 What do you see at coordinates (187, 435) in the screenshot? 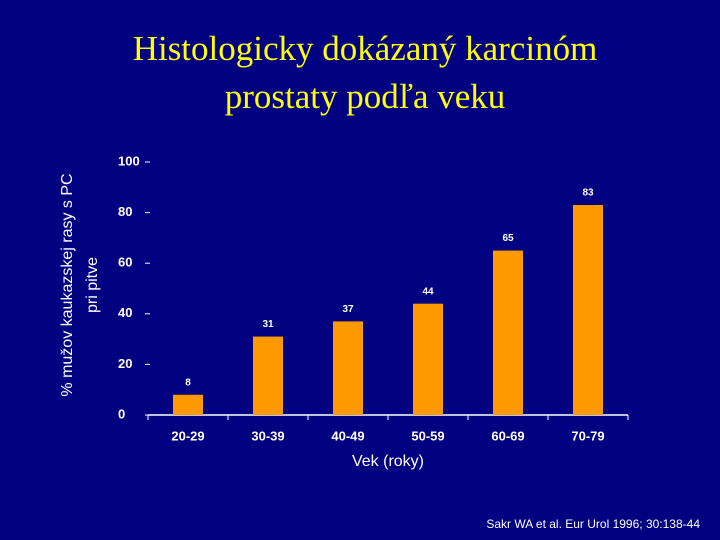
I see `x-tick-label: 20-29` at bounding box center [187, 435].